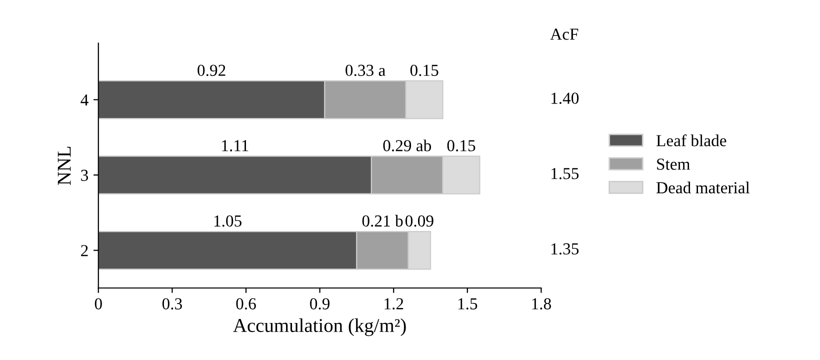 This screenshot has height=360, width=820. What do you see at coordinates (394, 304) in the screenshot?
I see `x-tick-label: 1.2` at bounding box center [394, 304].